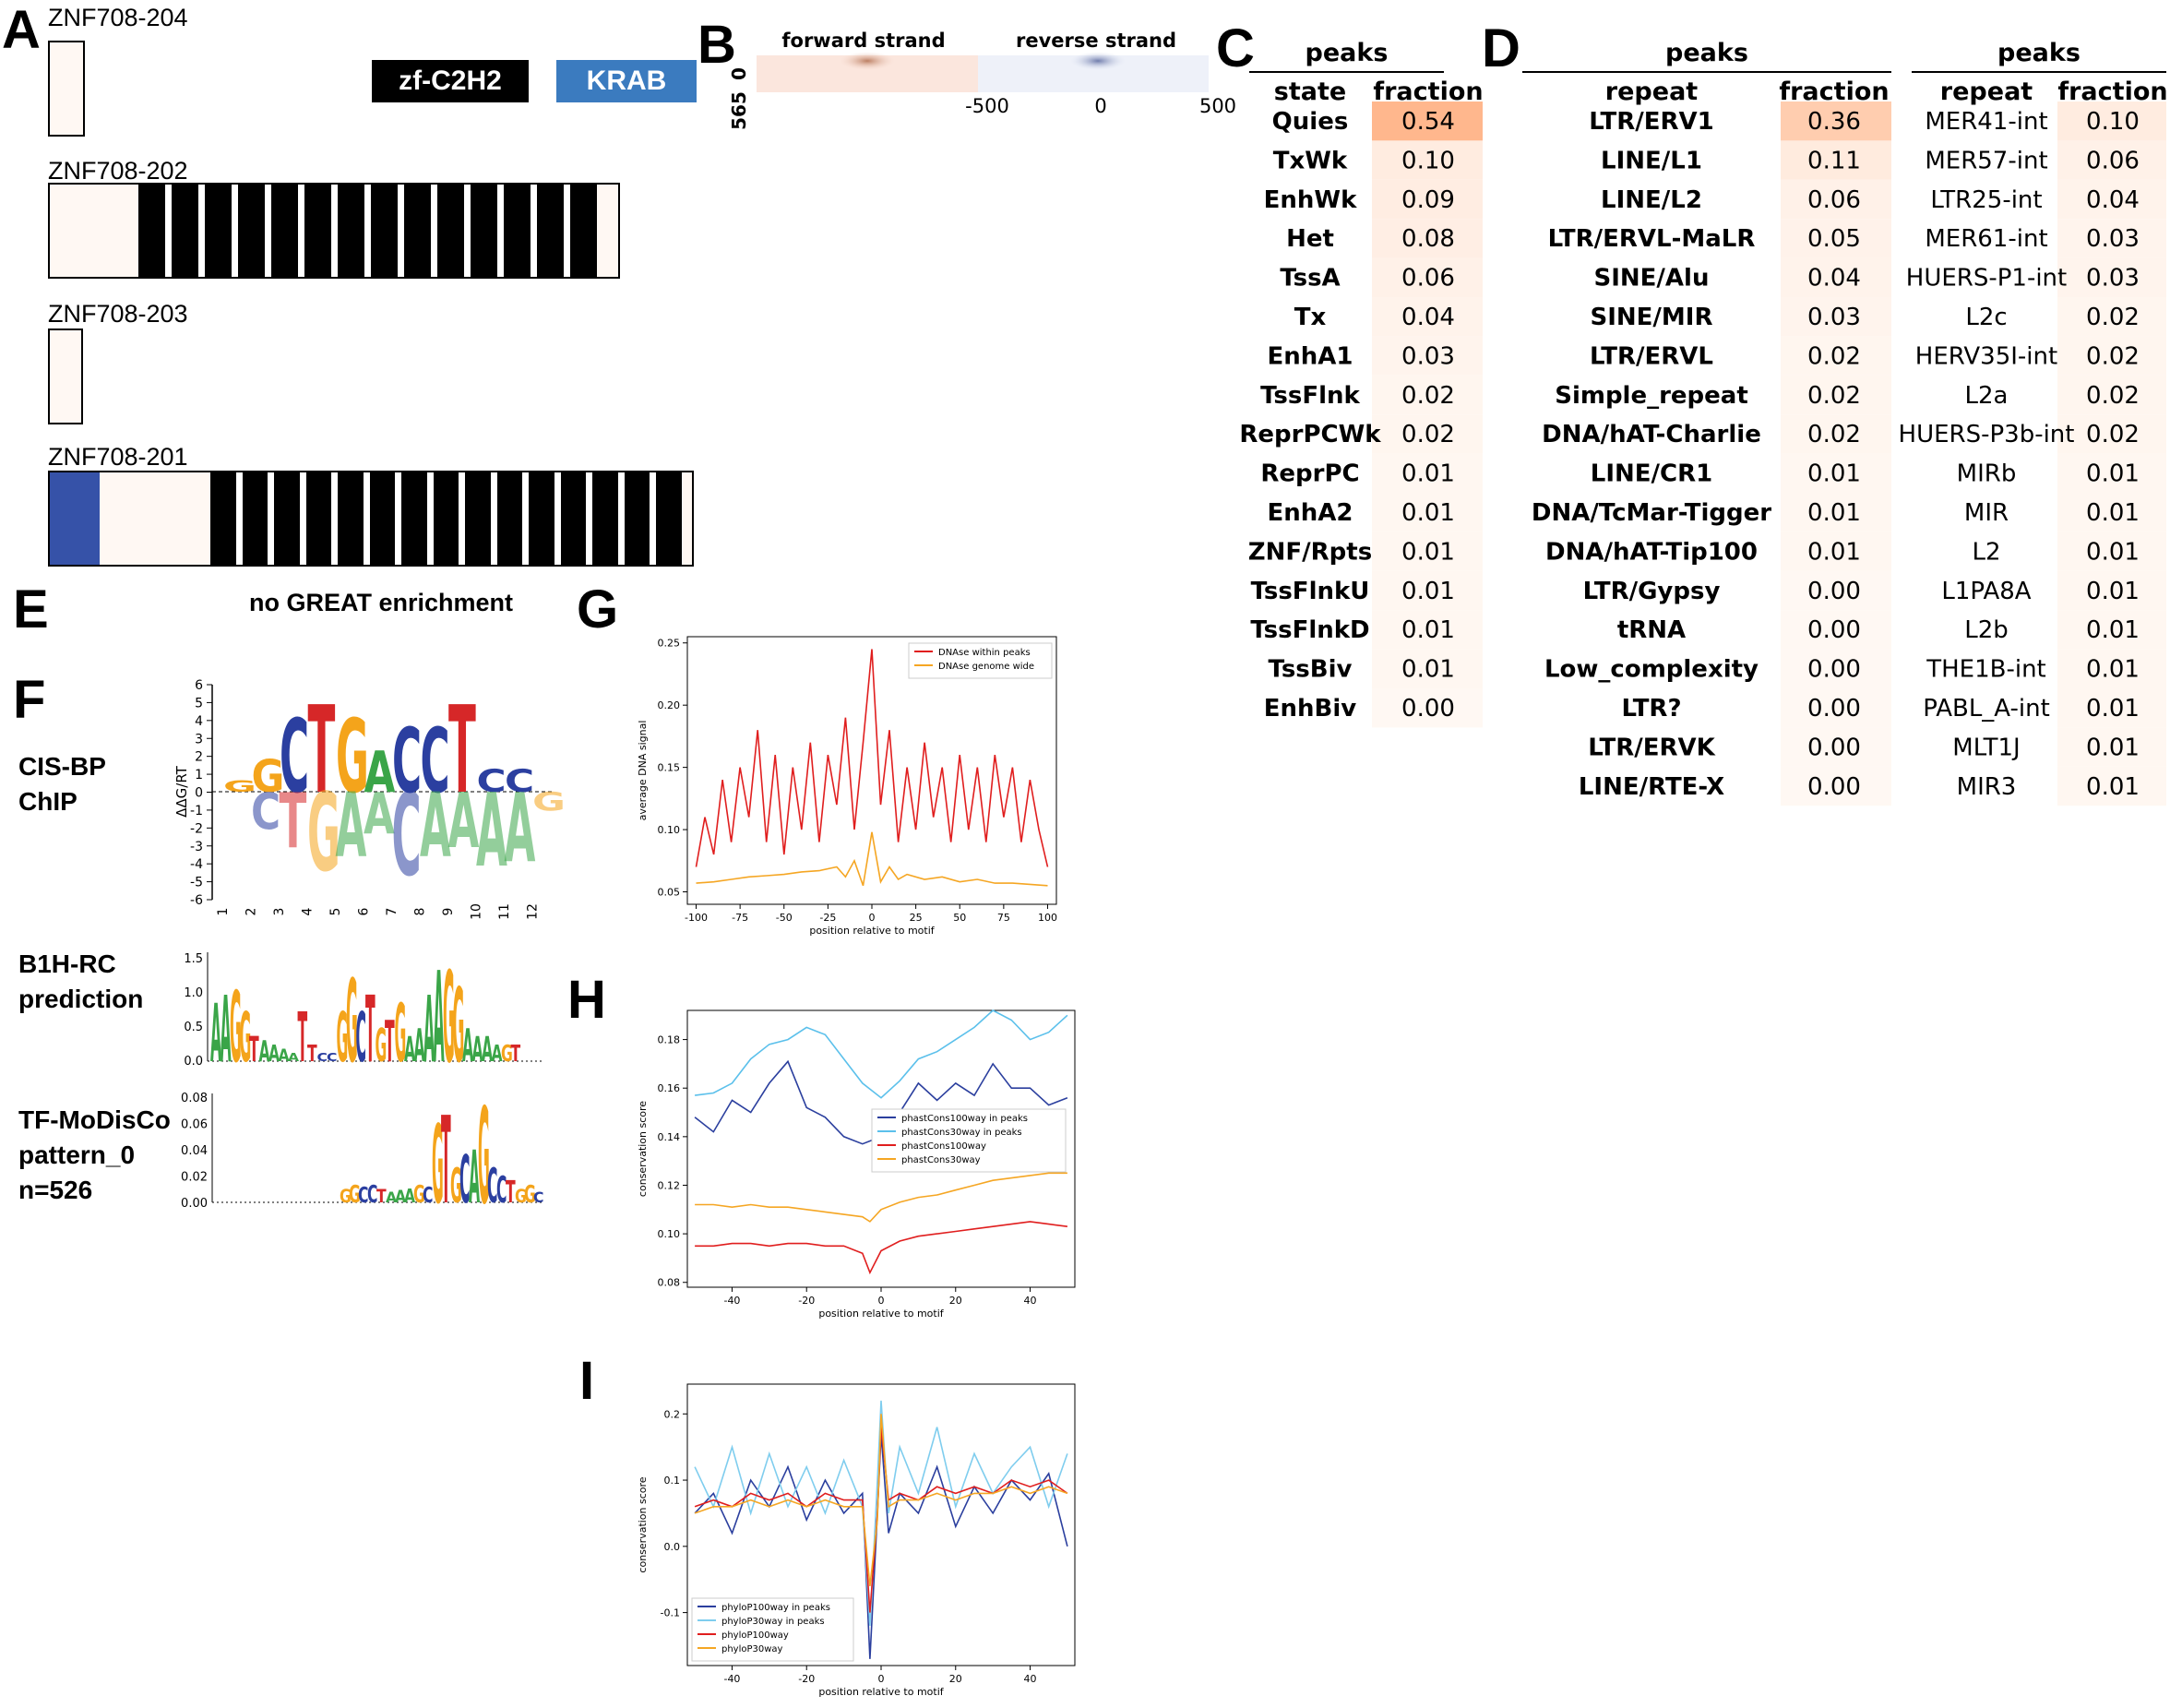 Image resolution: width=2170 pixels, height=1708 pixels. Describe the element at coordinates (1986, 239) in the screenshot. I see `panel_d2-row-label: MER61-int` at that location.